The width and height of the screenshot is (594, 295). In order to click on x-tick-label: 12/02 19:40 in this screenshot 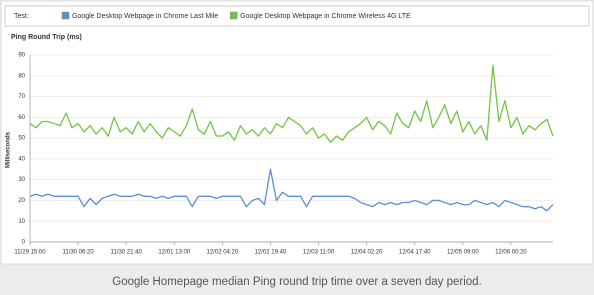, I will do `click(271, 253)`.